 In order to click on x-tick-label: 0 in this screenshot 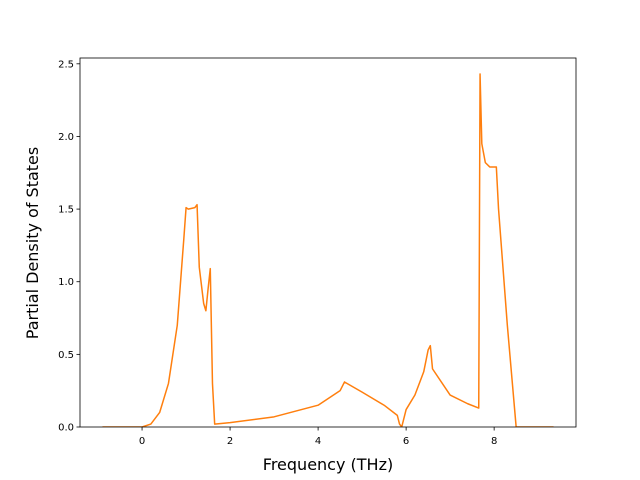, I will do `click(142, 441)`.